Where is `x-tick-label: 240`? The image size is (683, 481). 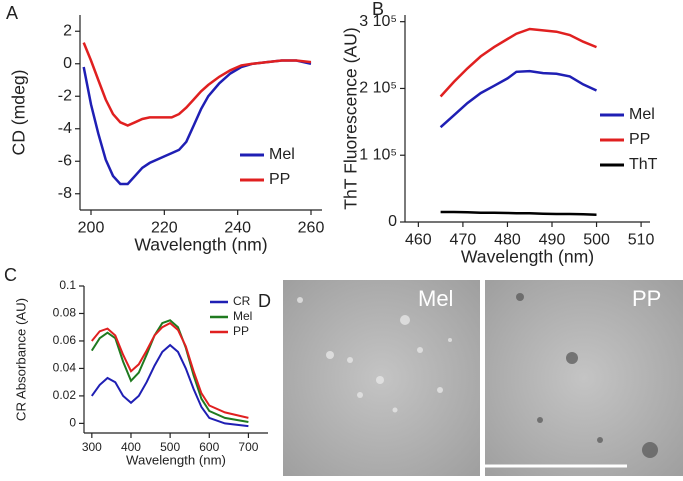 x-tick-label: 240 is located at coordinates (237, 228).